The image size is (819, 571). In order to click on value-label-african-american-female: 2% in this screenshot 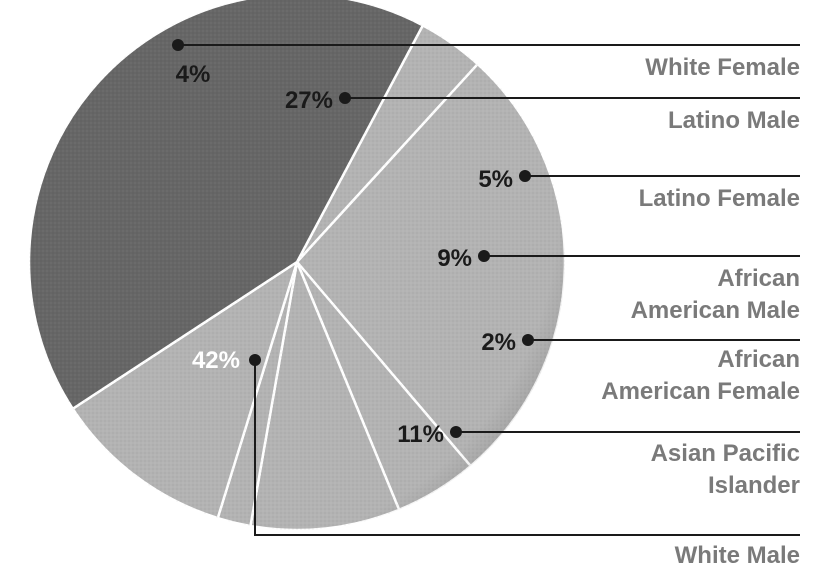, I will do `click(498, 342)`.